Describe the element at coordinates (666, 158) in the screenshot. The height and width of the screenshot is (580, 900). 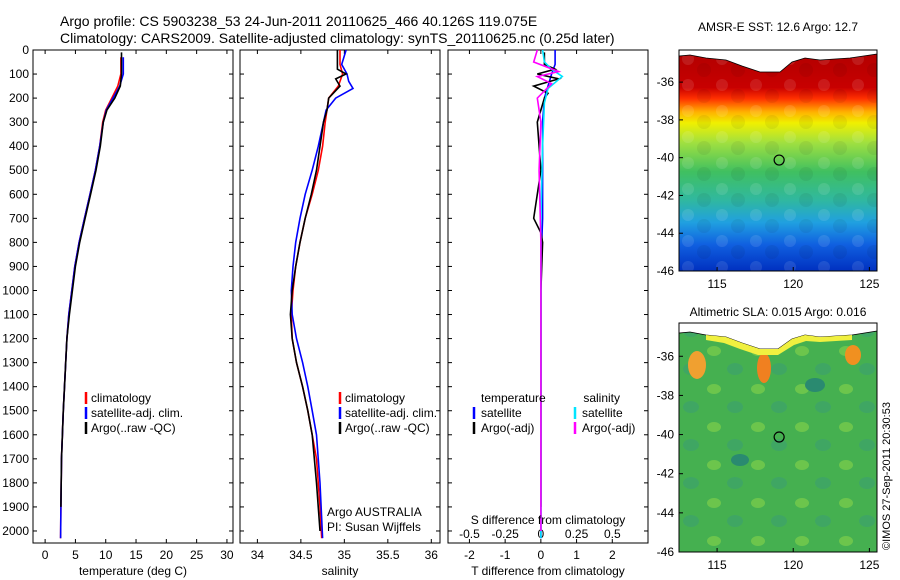
I see `map-lat-tick-label: -40` at that location.